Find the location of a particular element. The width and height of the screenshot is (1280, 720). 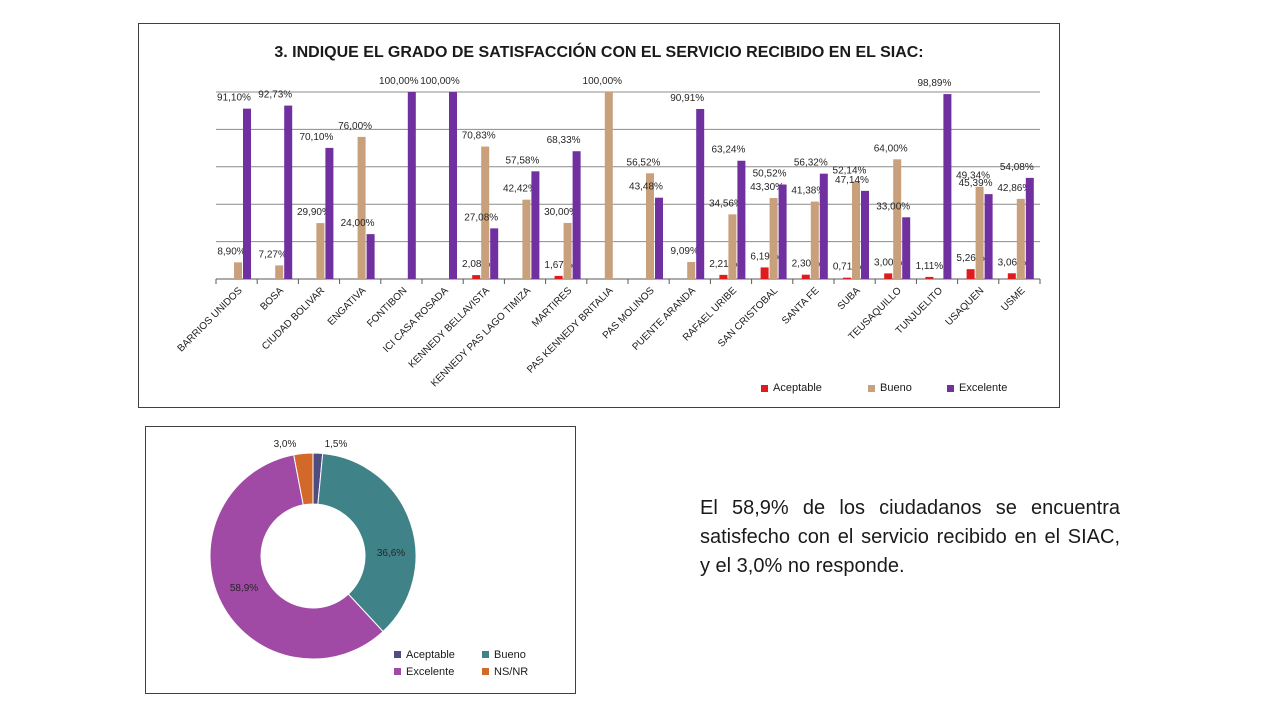

data-label-excelente-engativa: 24,00% is located at coordinates (358, 223).